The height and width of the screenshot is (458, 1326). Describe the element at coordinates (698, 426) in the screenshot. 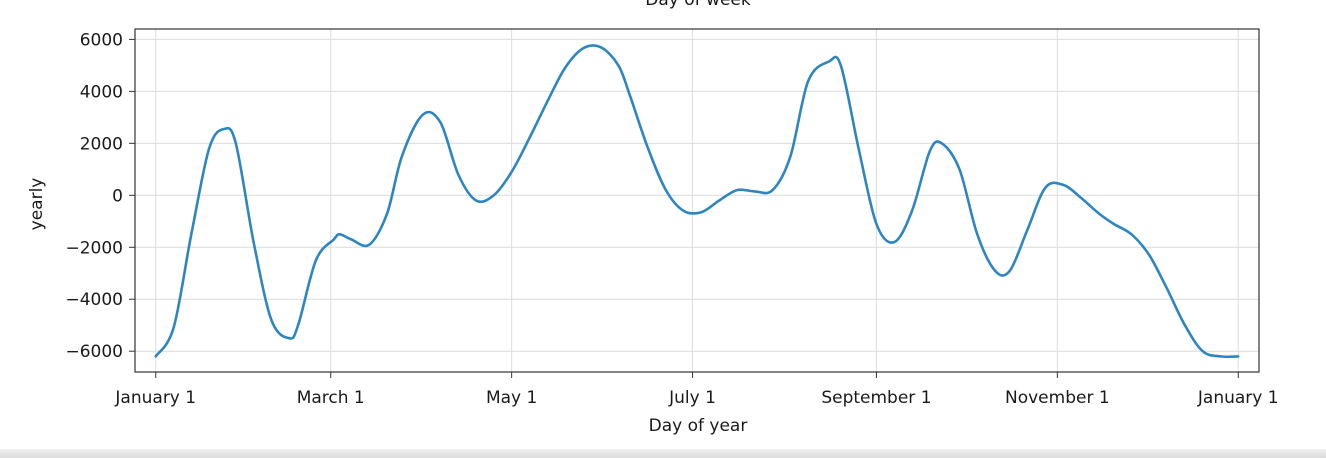

I see `x-axis-label: Day of year` at that location.